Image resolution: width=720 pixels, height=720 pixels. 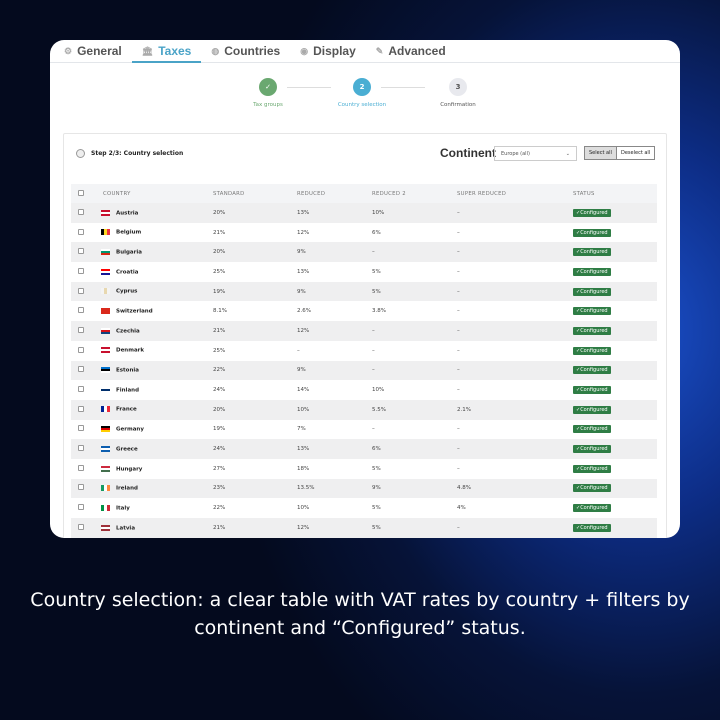 What do you see at coordinates (157, 193) in the screenshot?
I see `column-header: COUNTRY` at bounding box center [157, 193].